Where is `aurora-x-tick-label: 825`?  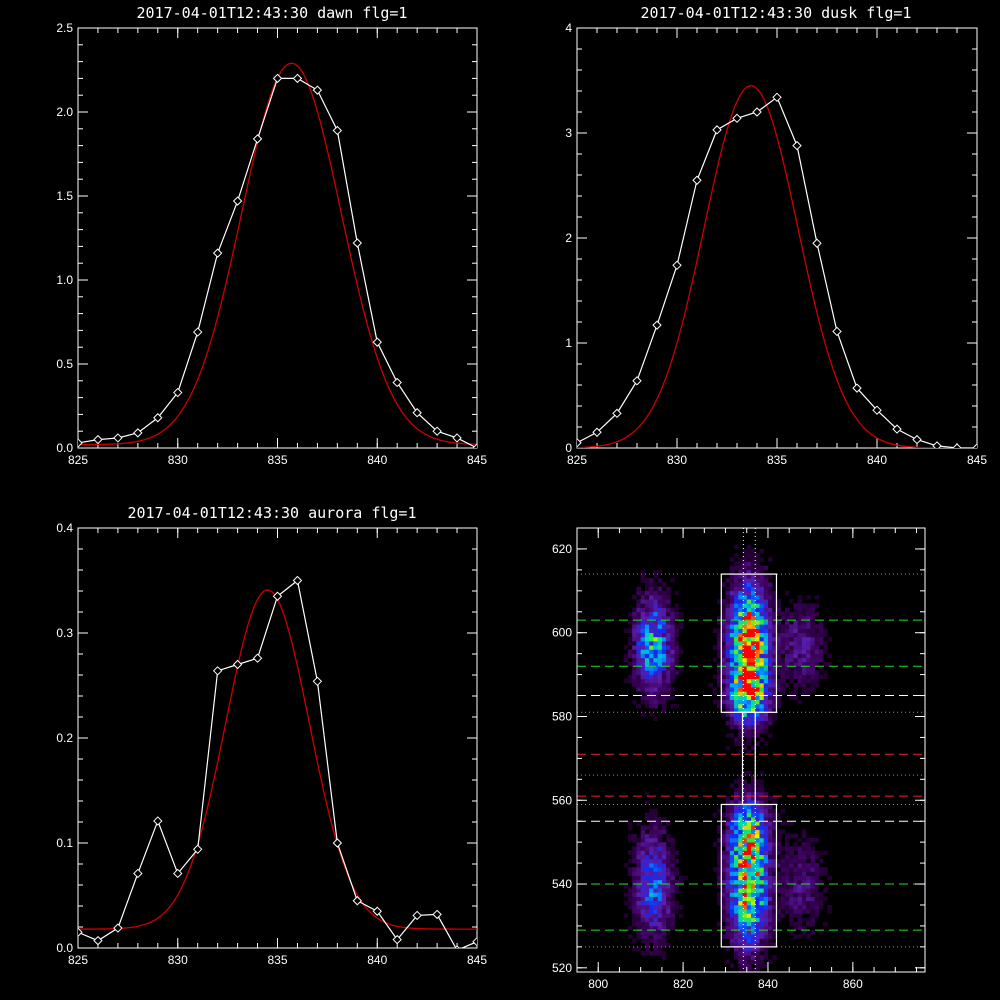 aurora-x-tick-label: 825 is located at coordinates (78, 960).